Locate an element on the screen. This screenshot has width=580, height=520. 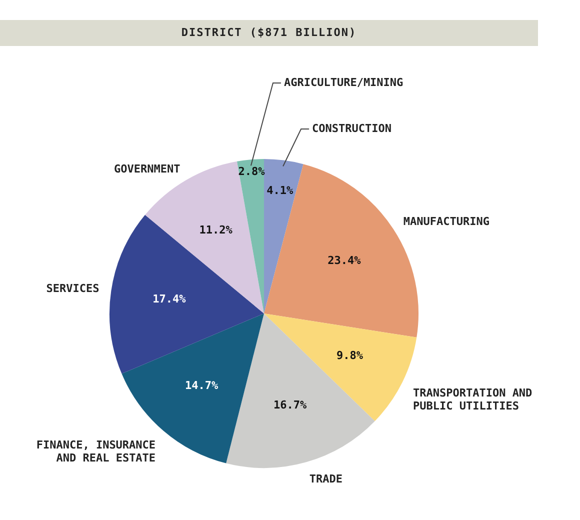
data-label: 14.7% is located at coordinates (202, 385).